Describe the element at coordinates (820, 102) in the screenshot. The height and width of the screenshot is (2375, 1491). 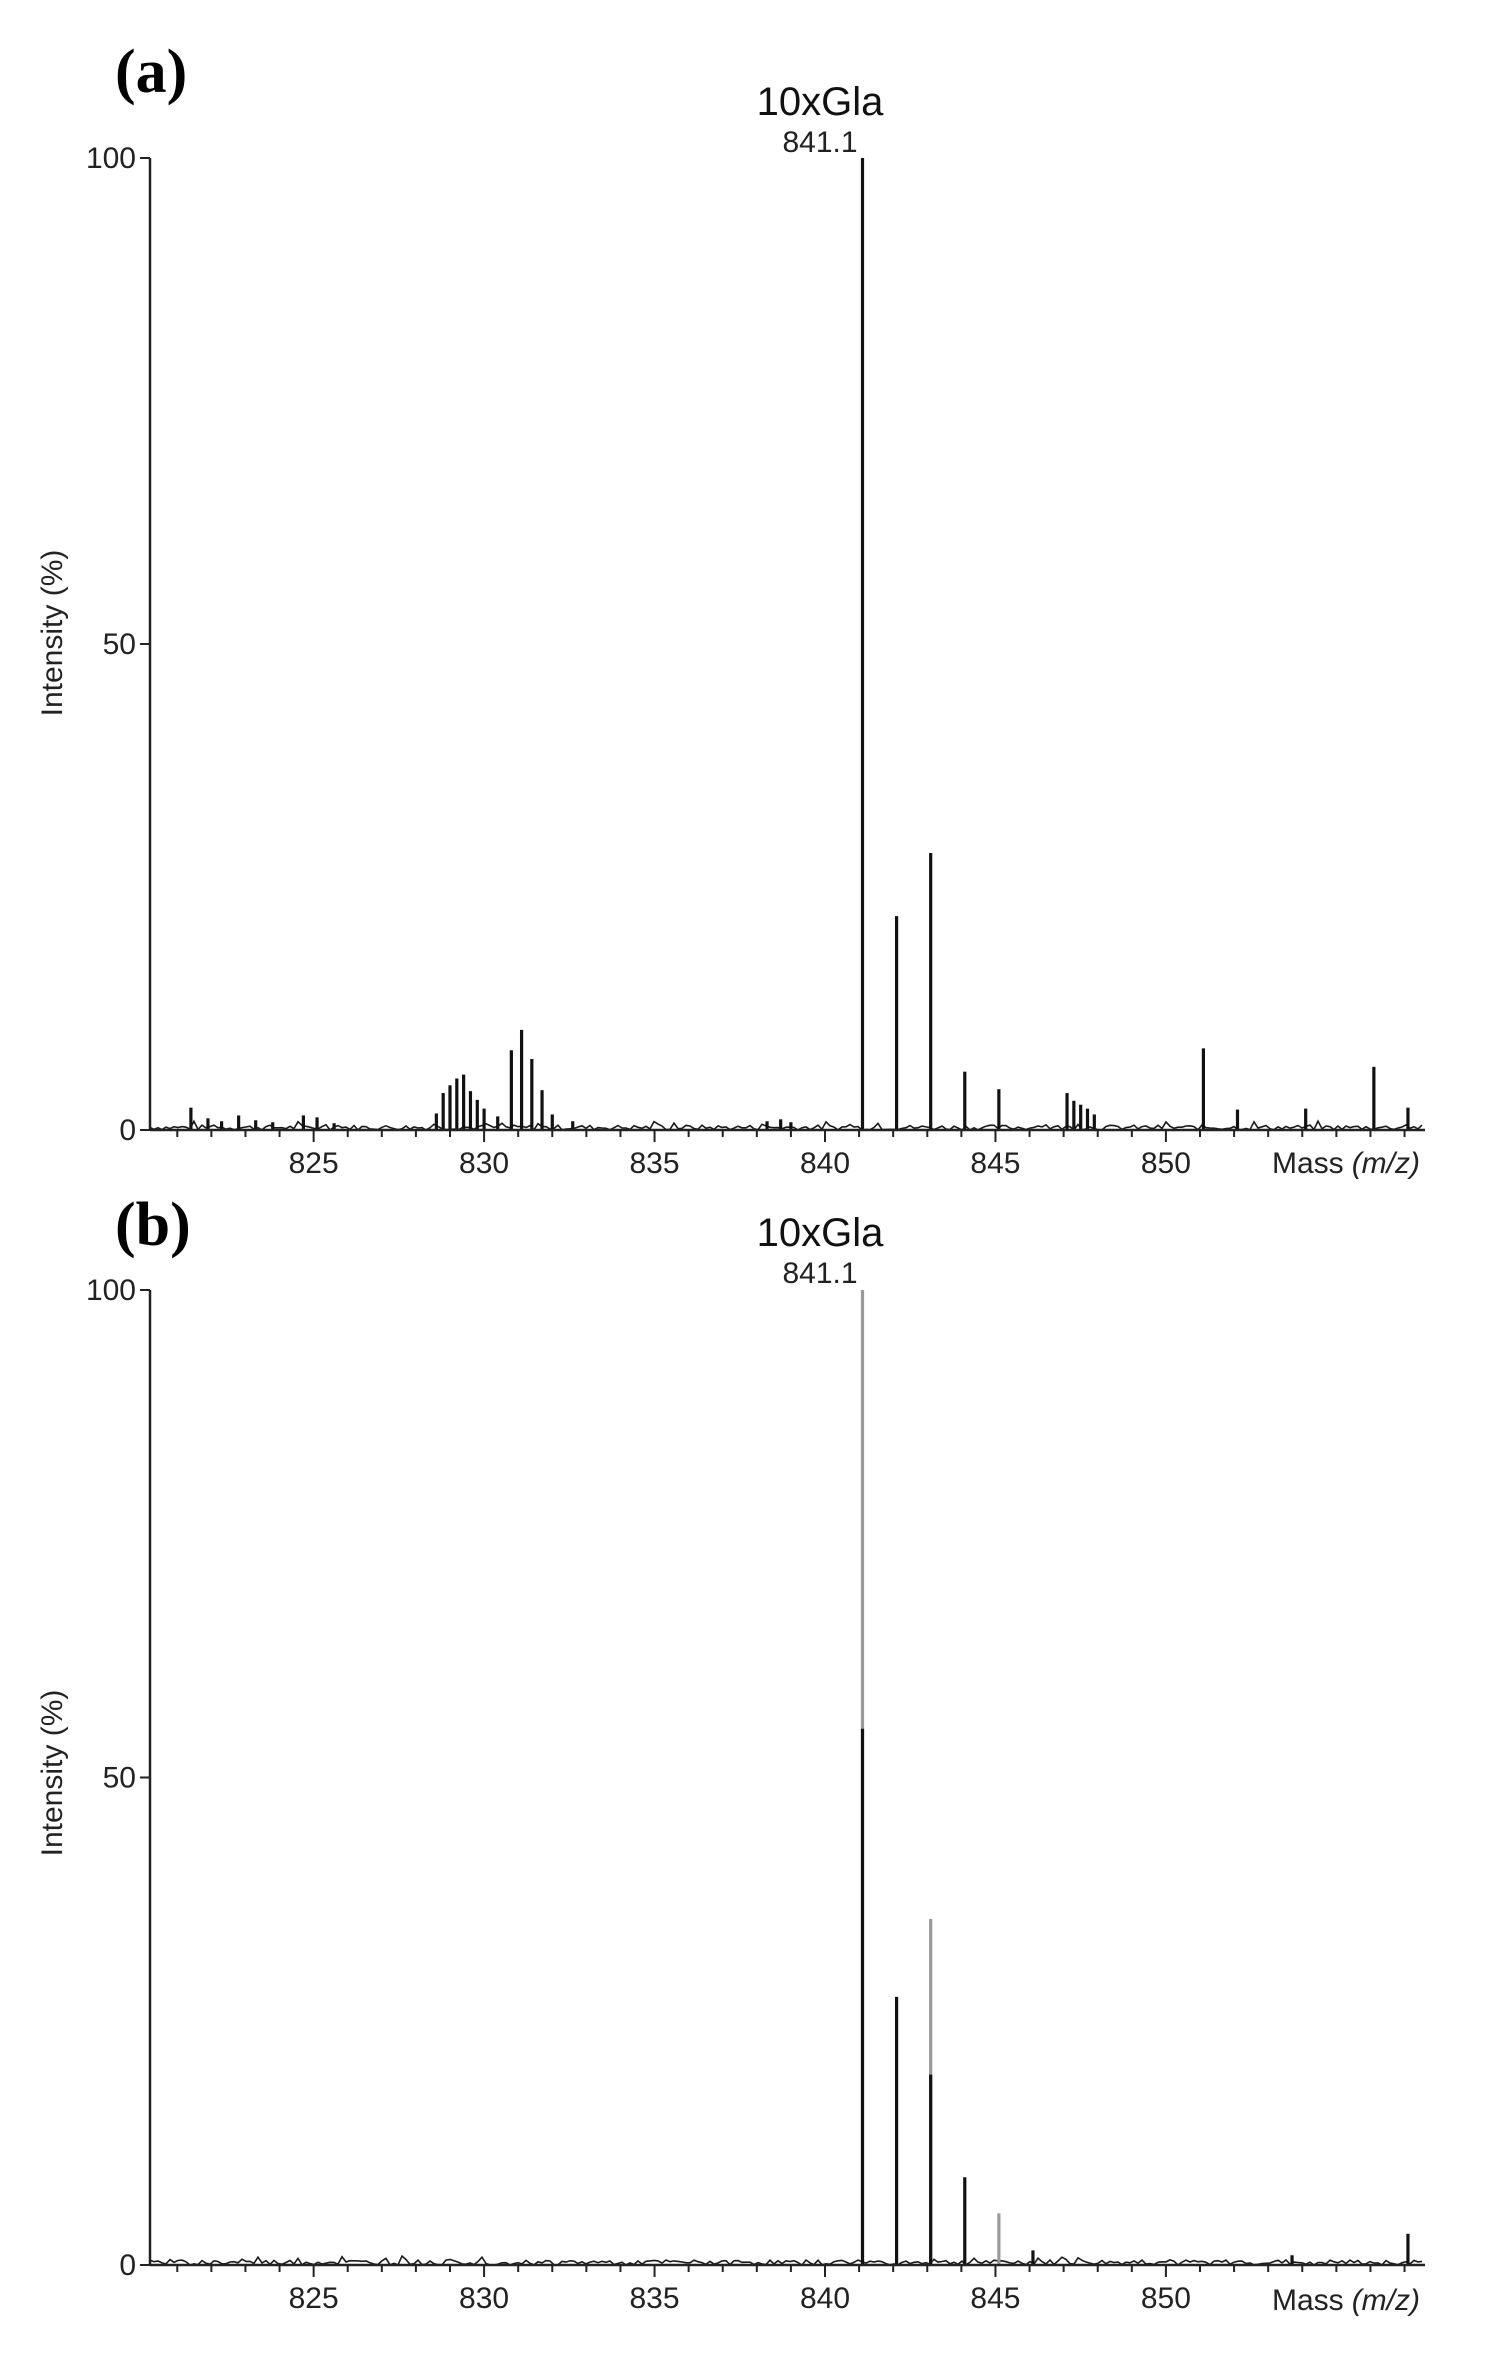
I see `chart-title-a: 10xGla` at that location.